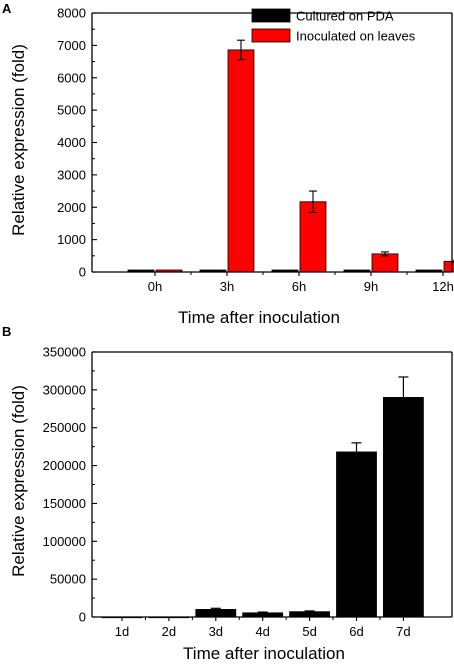  I want to click on panel-b-x-tick-label: 1d, so click(122, 631).